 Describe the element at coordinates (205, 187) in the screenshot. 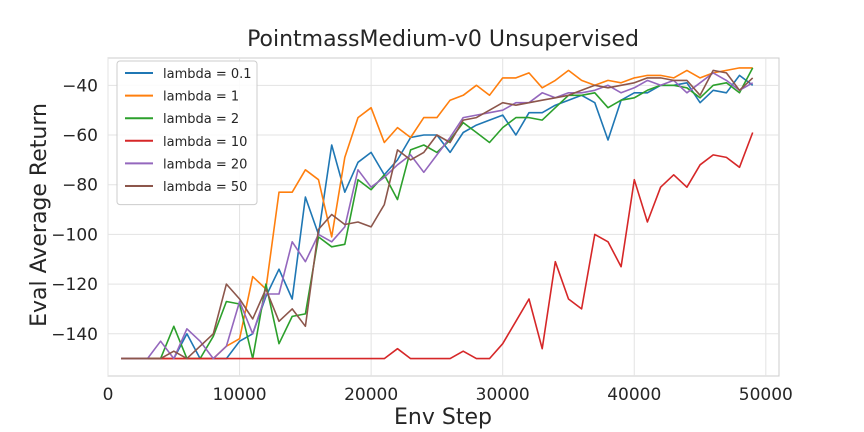

I see `legend-label-5: lambda = 50` at that location.